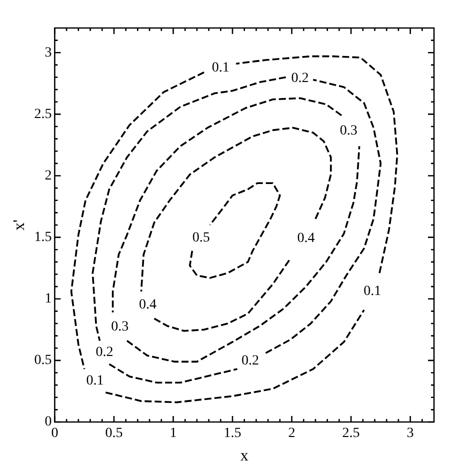 This screenshot has width=474, height=474. What do you see at coordinates (48, 176) in the screenshot?
I see `y-tick-label: 2` at bounding box center [48, 176].